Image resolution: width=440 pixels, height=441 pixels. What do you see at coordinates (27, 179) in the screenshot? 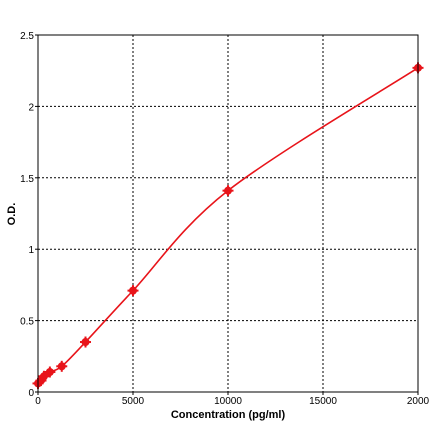
I see `y-tick-label: 1.5` at bounding box center [27, 179].